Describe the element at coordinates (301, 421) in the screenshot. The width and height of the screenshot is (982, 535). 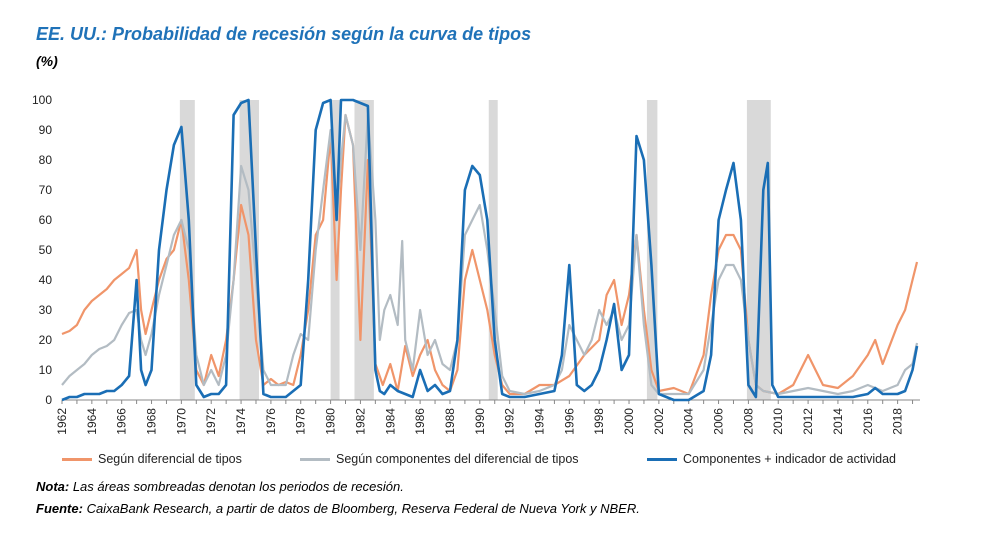
I see `x-tick-label: 1978` at that location.